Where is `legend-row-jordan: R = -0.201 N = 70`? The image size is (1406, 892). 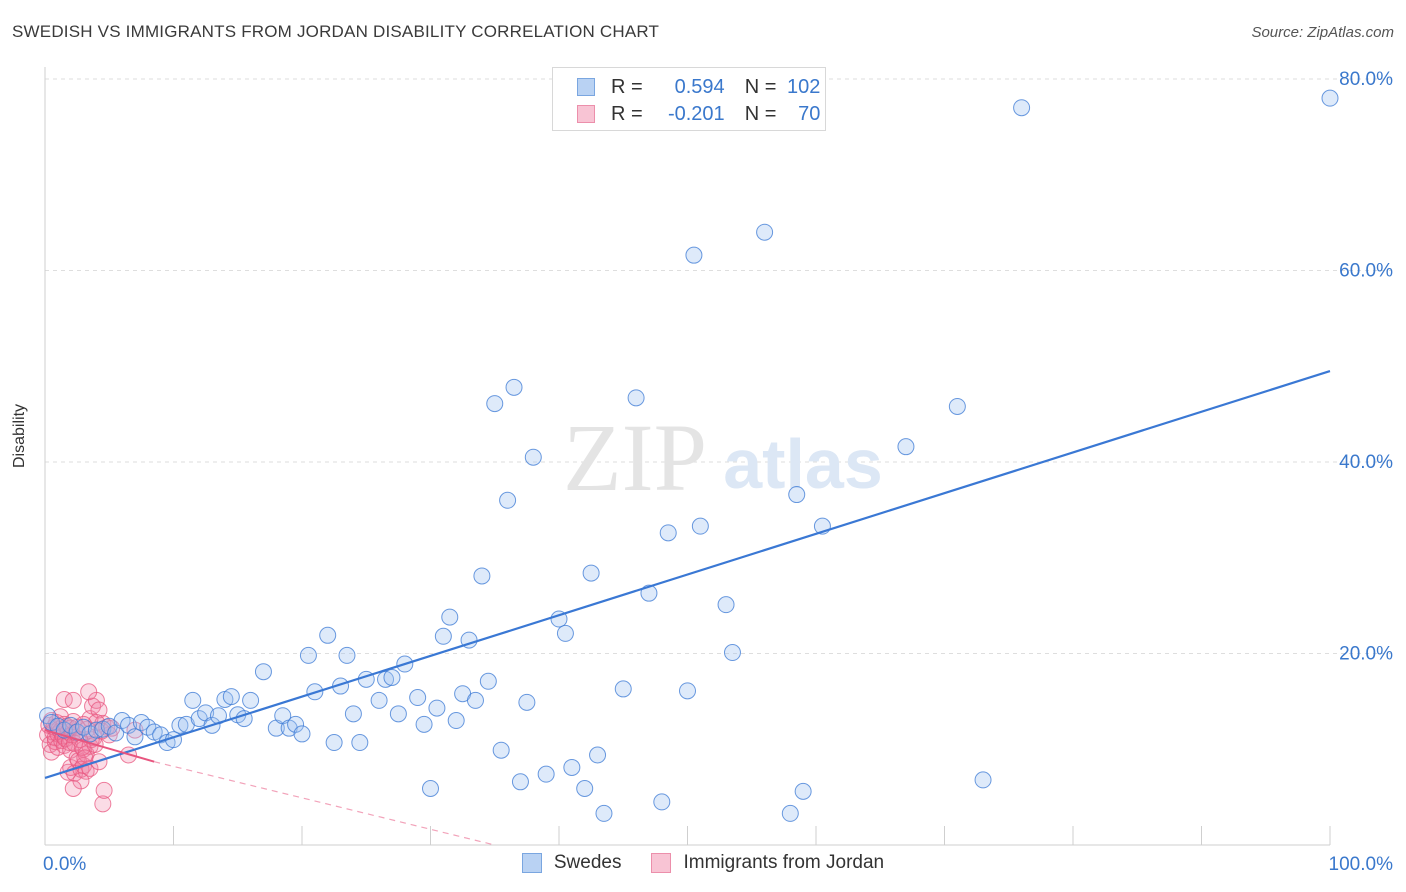
legend-row-jordan: R = -0.201 N = 70 is located at coordinates (698, 114).